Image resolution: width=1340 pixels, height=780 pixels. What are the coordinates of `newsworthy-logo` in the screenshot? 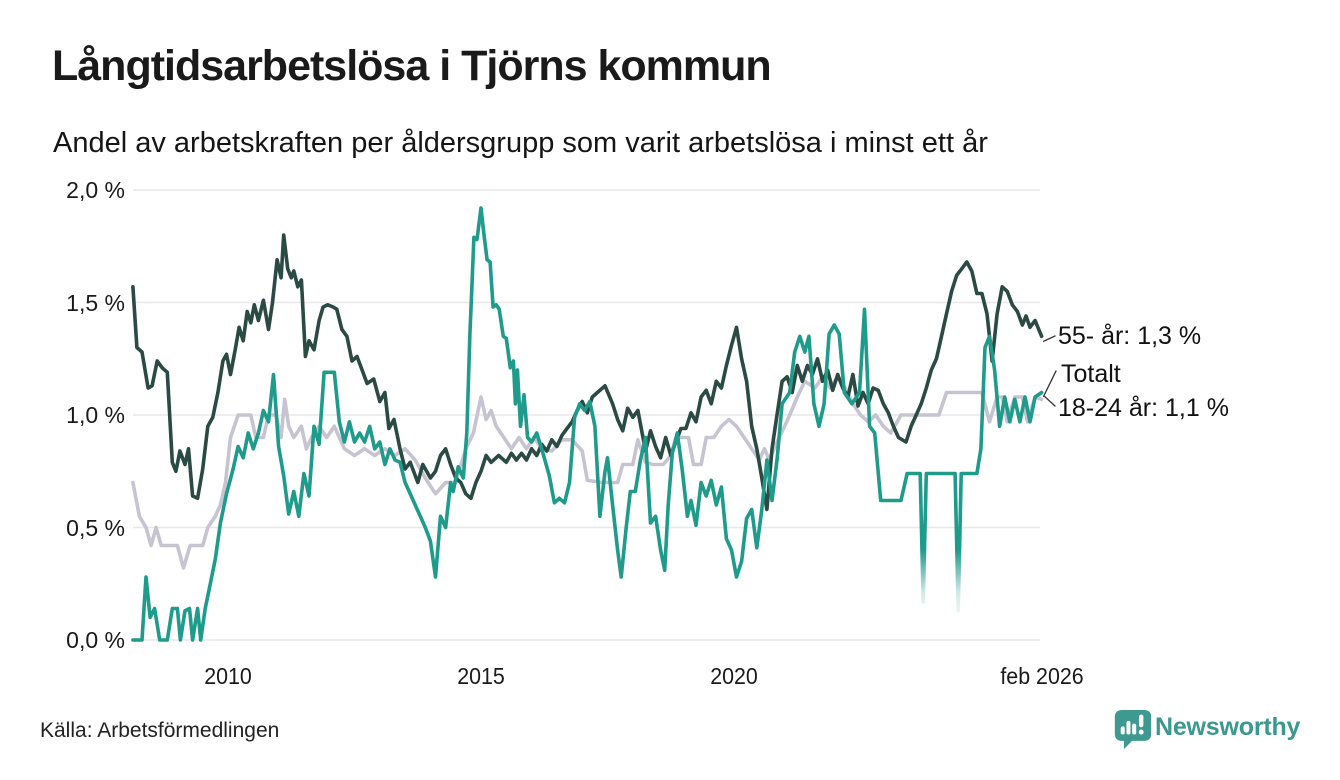 It's located at (1133, 730).